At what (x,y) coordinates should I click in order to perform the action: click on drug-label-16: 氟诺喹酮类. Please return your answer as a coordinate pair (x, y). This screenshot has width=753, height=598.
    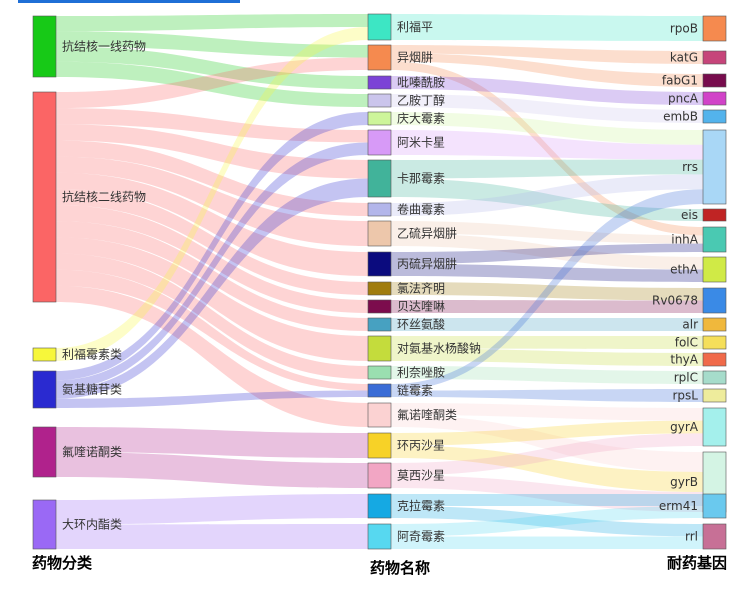
    Looking at the image, I should click on (427, 414).